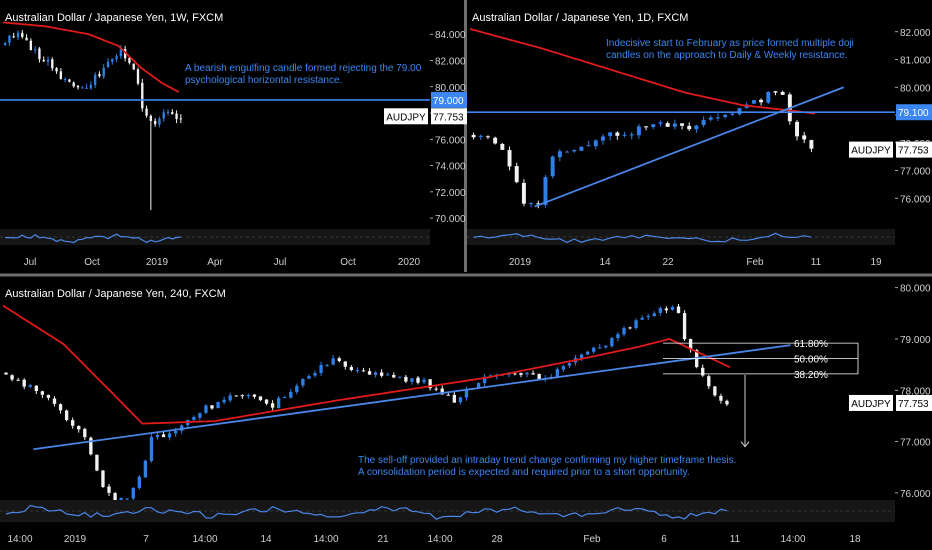 Image resolution: width=932 pixels, height=550 pixels. I want to click on h4-fib-level-label: 50.00%, so click(811, 359).